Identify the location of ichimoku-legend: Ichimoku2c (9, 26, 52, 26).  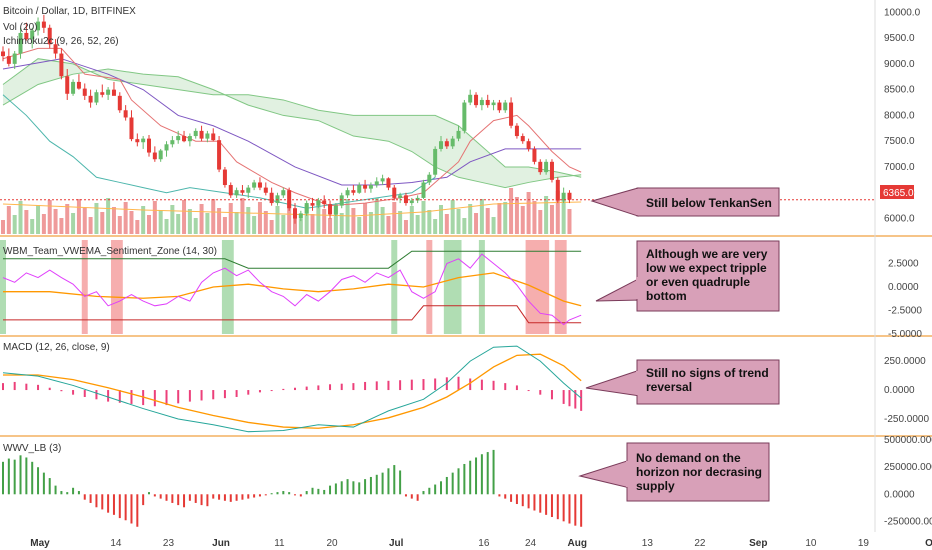
(61, 41).